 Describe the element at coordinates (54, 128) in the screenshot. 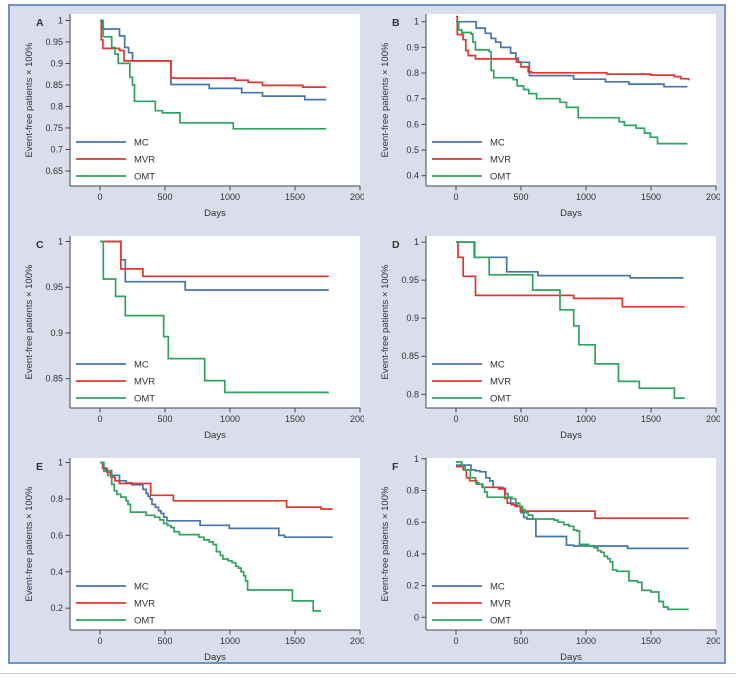

I see `y-tick-label: 0.75` at that location.